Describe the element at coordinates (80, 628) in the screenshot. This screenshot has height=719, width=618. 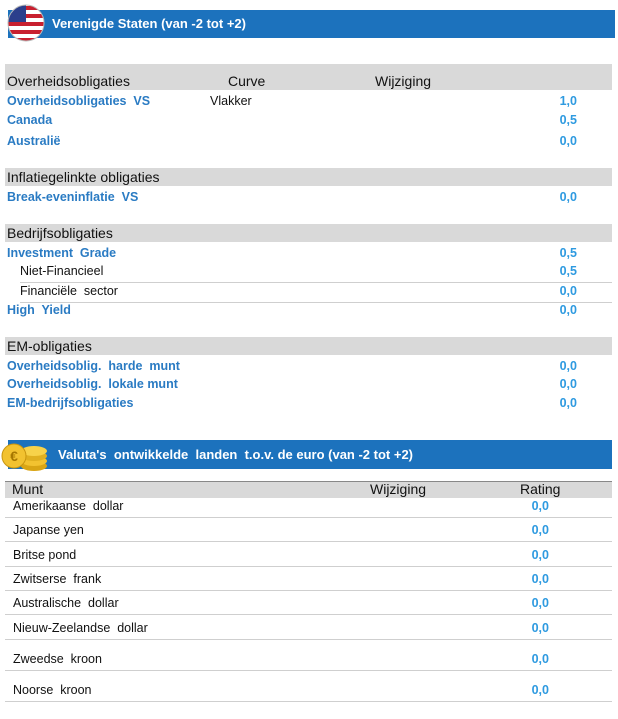
I see `currency-name: Nieuw-Zeelandse dollar` at that location.